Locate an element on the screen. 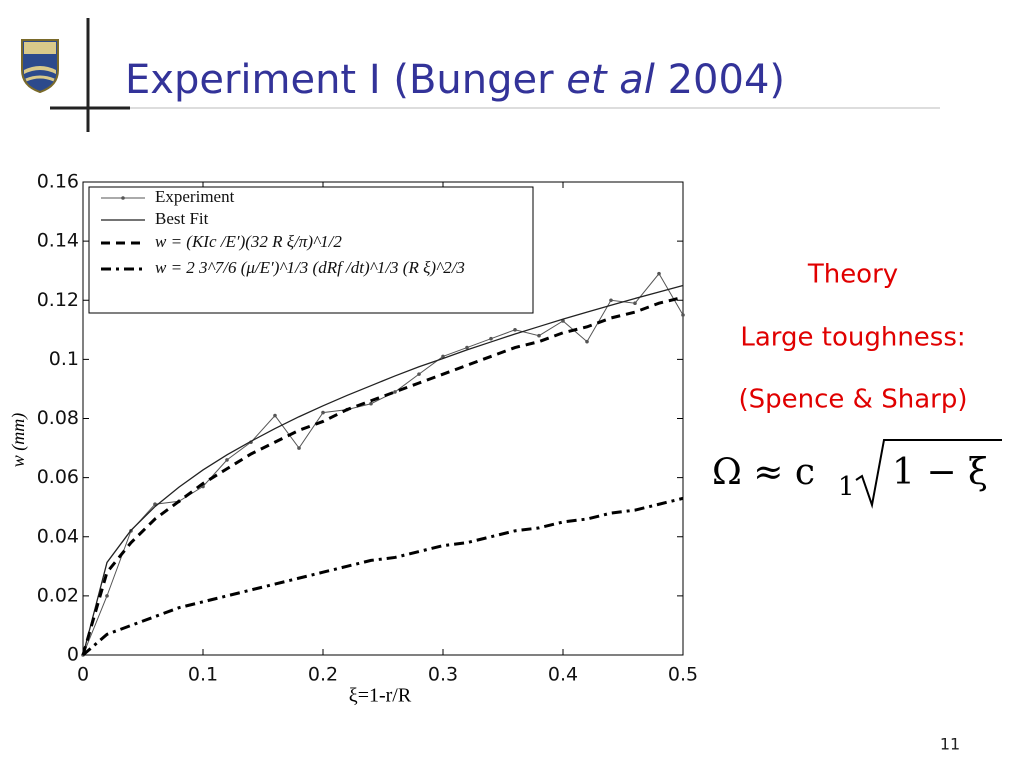  title-text: 2004) is located at coordinates (720, 80).